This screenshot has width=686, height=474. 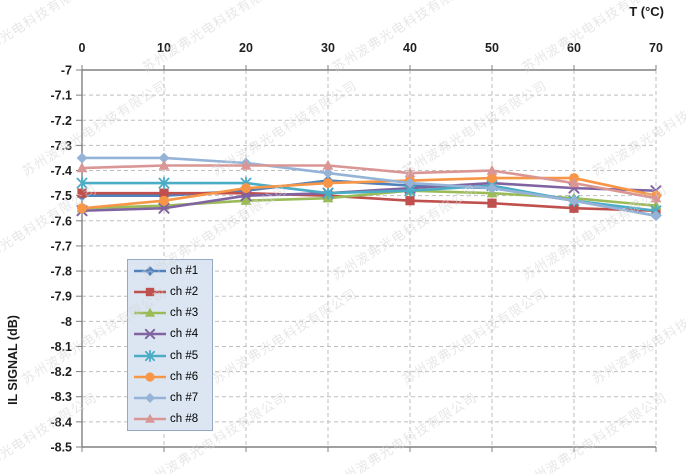 What do you see at coordinates (61, 372) in the screenshot?
I see `svg-text: -8.2` at bounding box center [61, 372].